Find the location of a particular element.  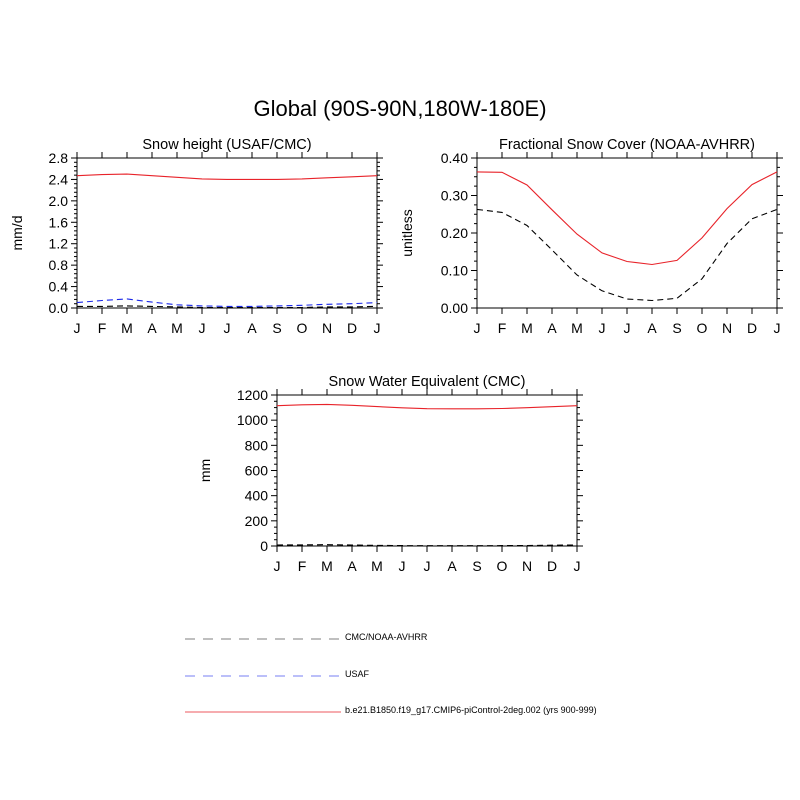

y-tick-label: 200 is located at coordinates (257, 521).